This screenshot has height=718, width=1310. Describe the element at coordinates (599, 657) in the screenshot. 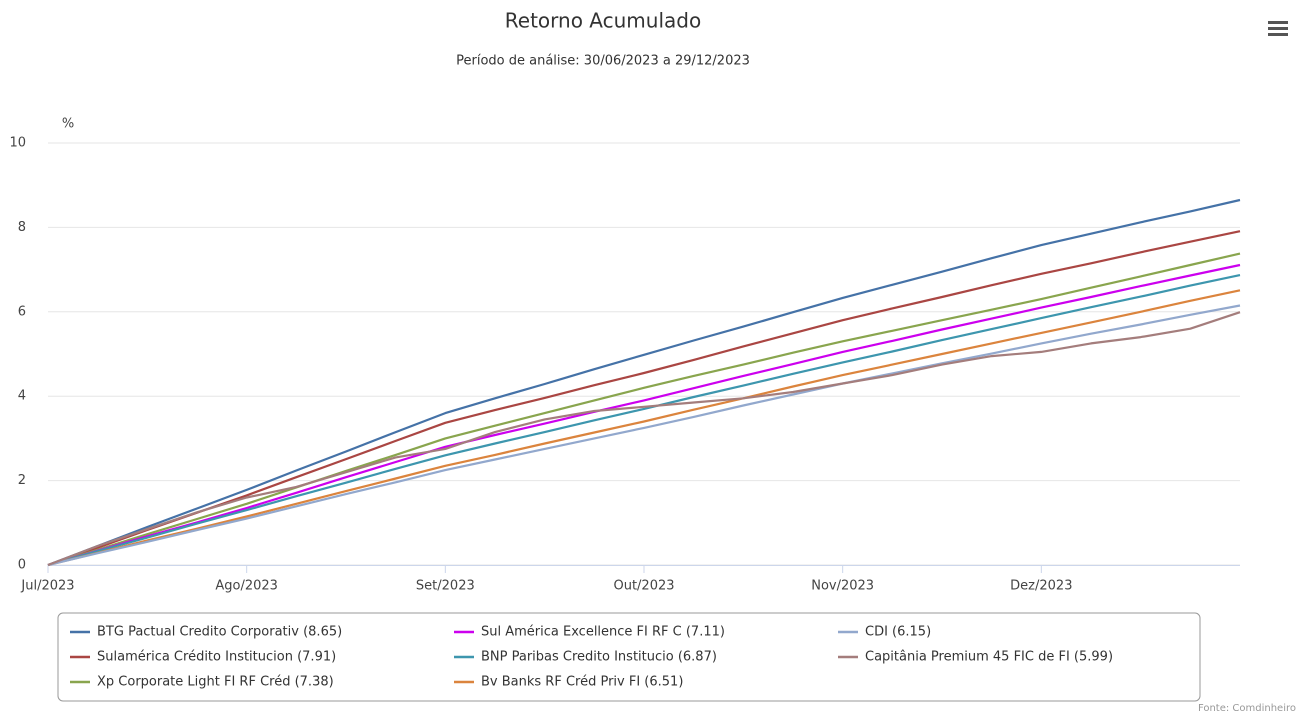

I see `legend-label: BNP Paribas Credito Institucio (6.87)` at that location.